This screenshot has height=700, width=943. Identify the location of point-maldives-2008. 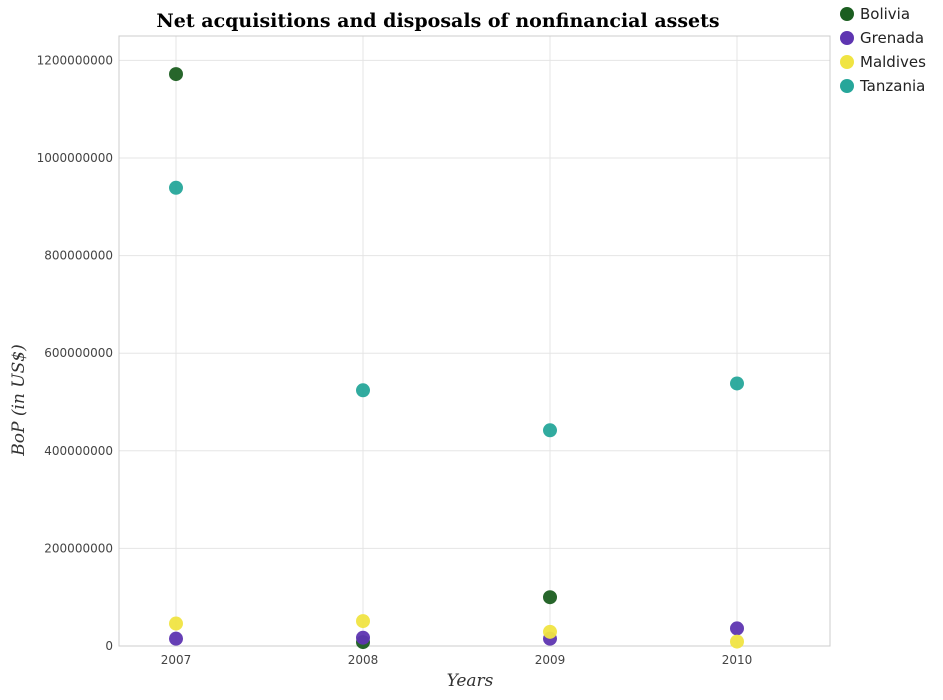
(363, 621).